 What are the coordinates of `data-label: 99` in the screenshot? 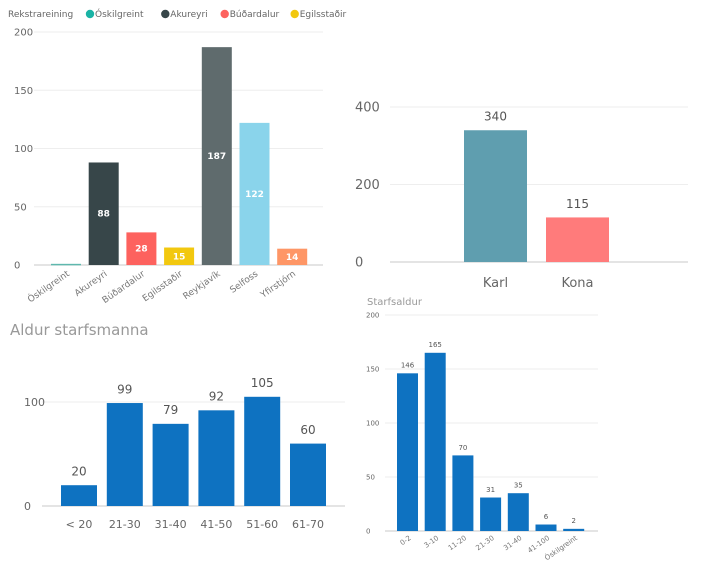 It's located at (124, 389).